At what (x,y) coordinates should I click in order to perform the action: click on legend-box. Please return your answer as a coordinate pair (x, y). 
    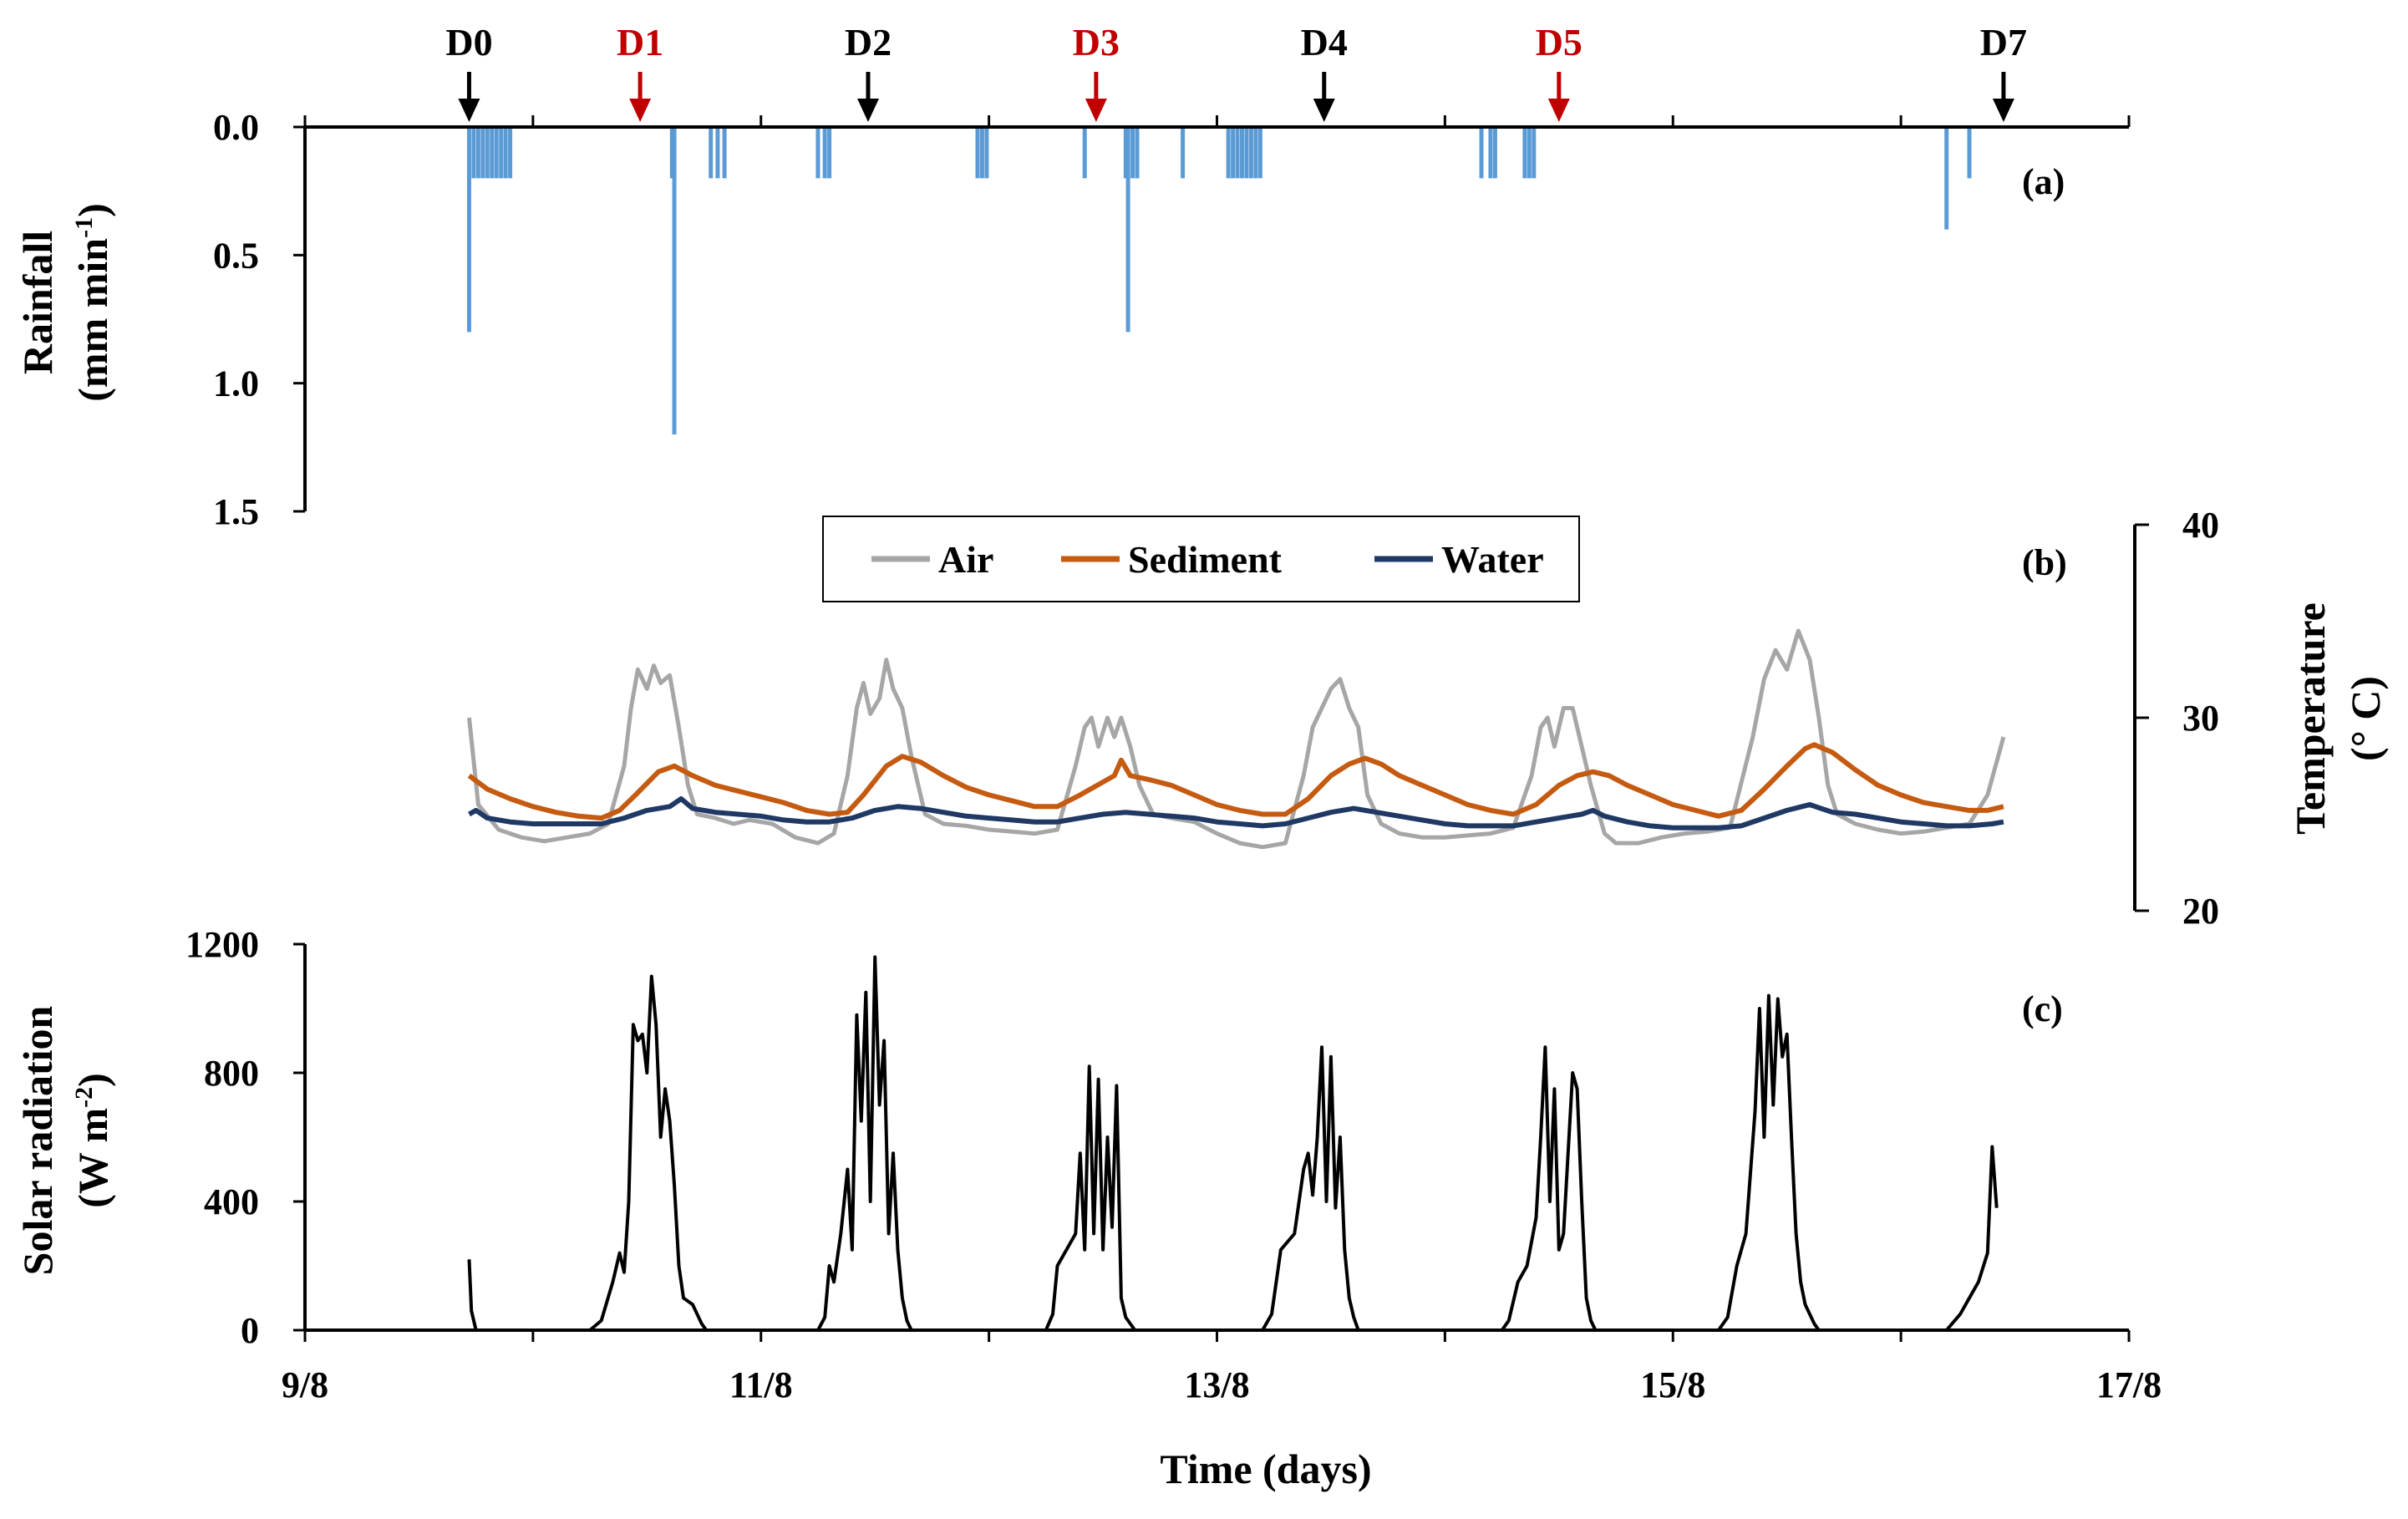
    Looking at the image, I should click on (1201, 559).